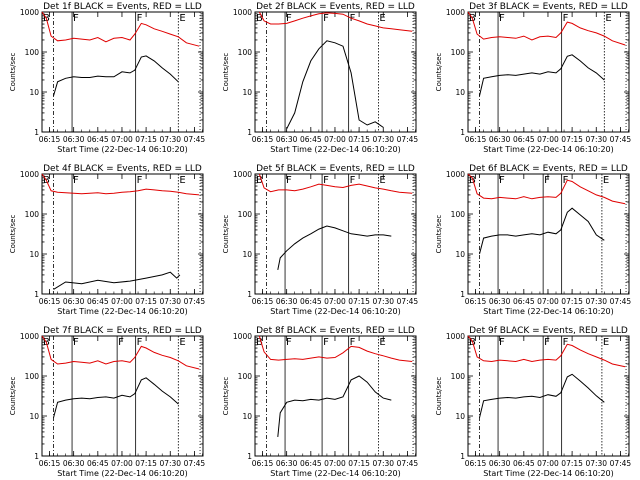  What do you see at coordinates (122, 331) in the screenshot?
I see `panel-title: Det 7f BLACK = Events, RED = LLD` at bounding box center [122, 331].